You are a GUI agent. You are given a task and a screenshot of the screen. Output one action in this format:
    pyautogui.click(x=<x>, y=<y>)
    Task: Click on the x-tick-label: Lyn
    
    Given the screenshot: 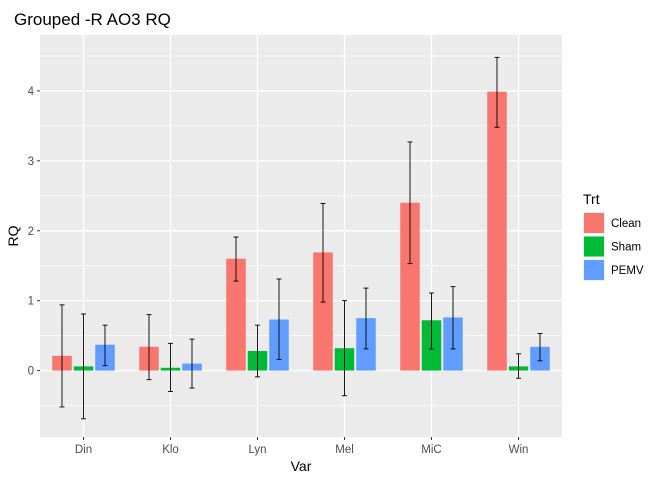 What is the action you would take?
    pyautogui.click(x=257, y=450)
    